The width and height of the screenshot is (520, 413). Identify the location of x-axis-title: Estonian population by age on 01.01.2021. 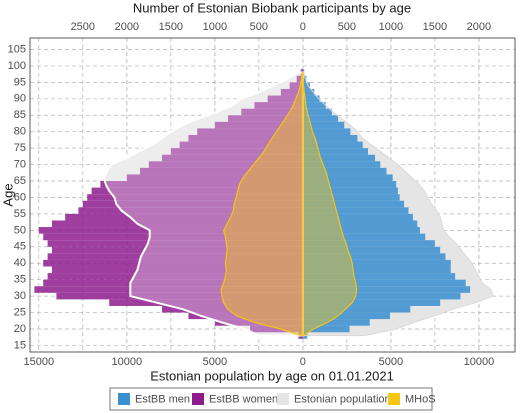
(272, 375).